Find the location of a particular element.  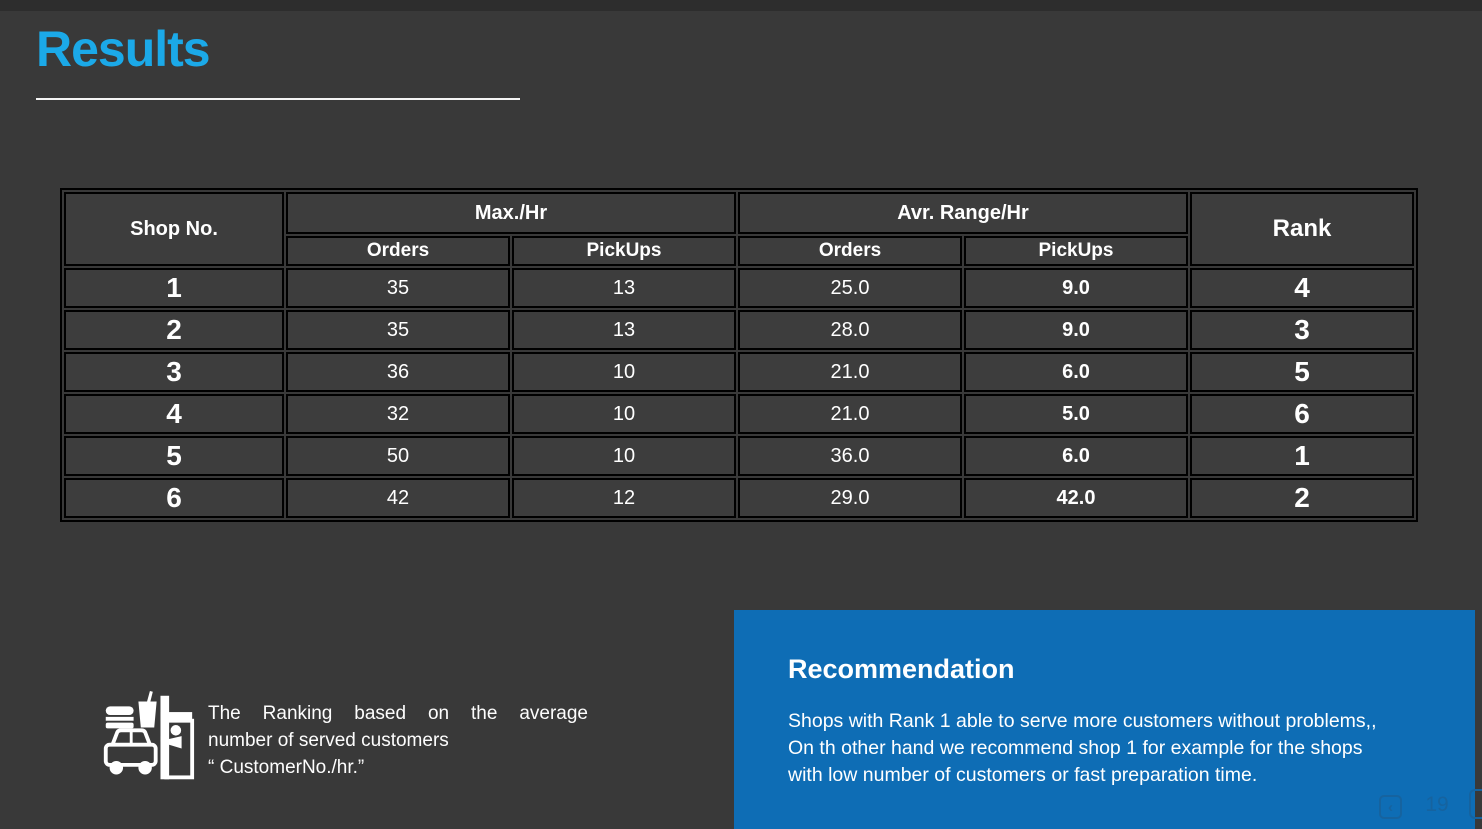

table-row: 4 32 10 21.0 5.0 6 is located at coordinates (739, 414).